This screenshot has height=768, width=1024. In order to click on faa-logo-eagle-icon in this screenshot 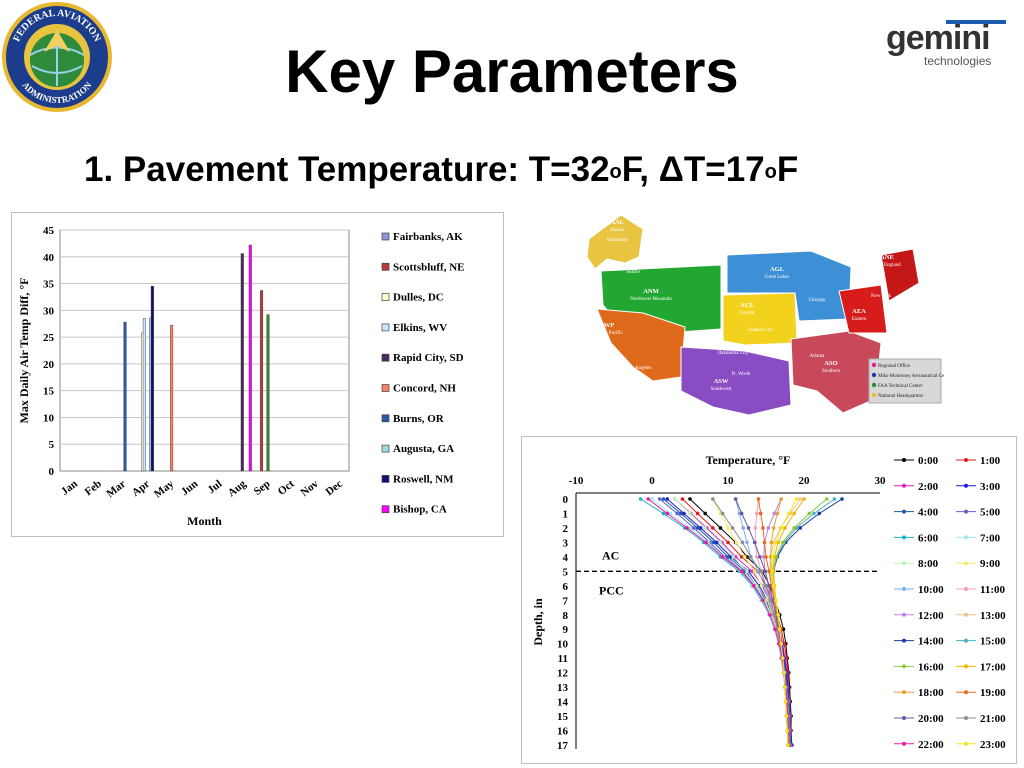, I will do `click(57, 41)`.